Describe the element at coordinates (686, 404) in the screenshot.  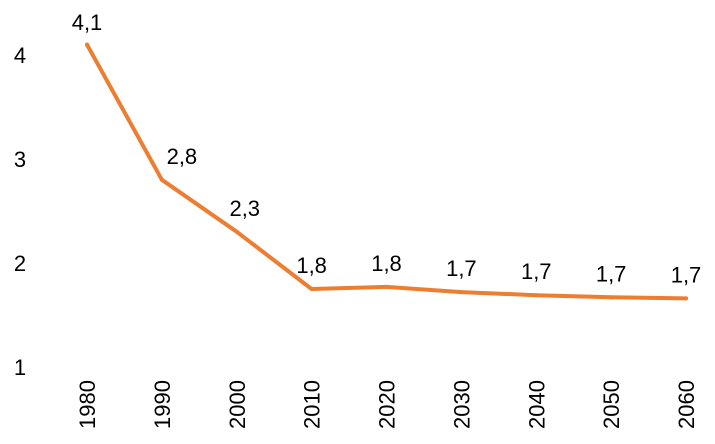
I see `x-tick-label: 2060` at that location.